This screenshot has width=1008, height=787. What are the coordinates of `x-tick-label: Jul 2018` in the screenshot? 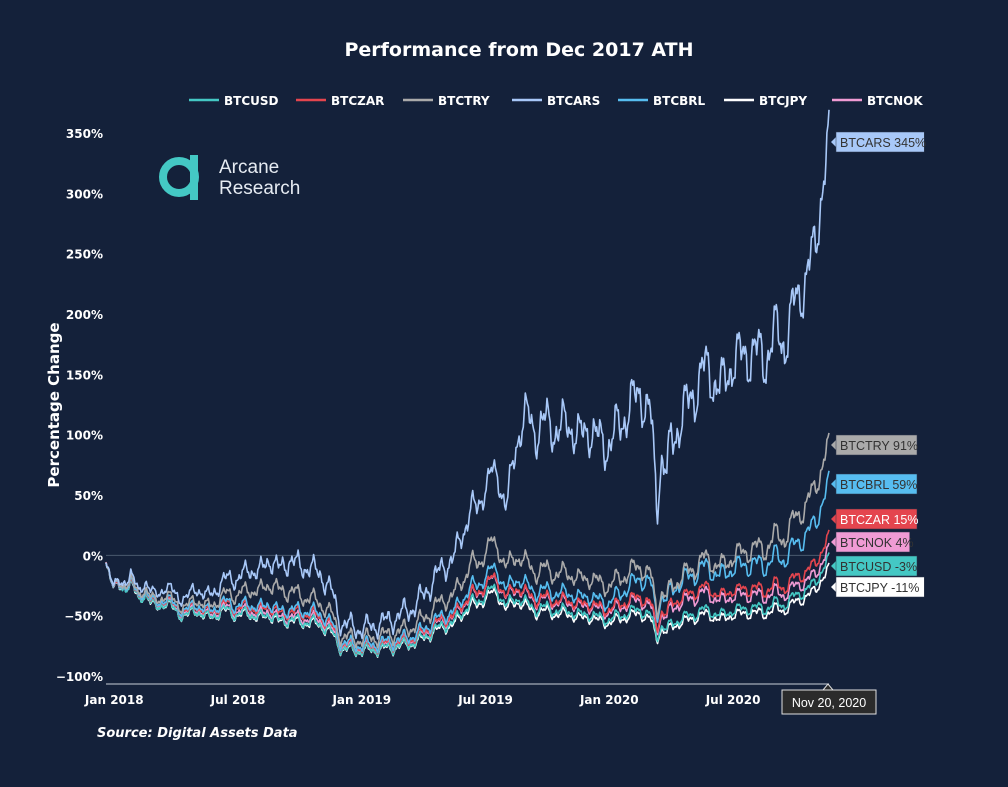 It's located at (238, 700).